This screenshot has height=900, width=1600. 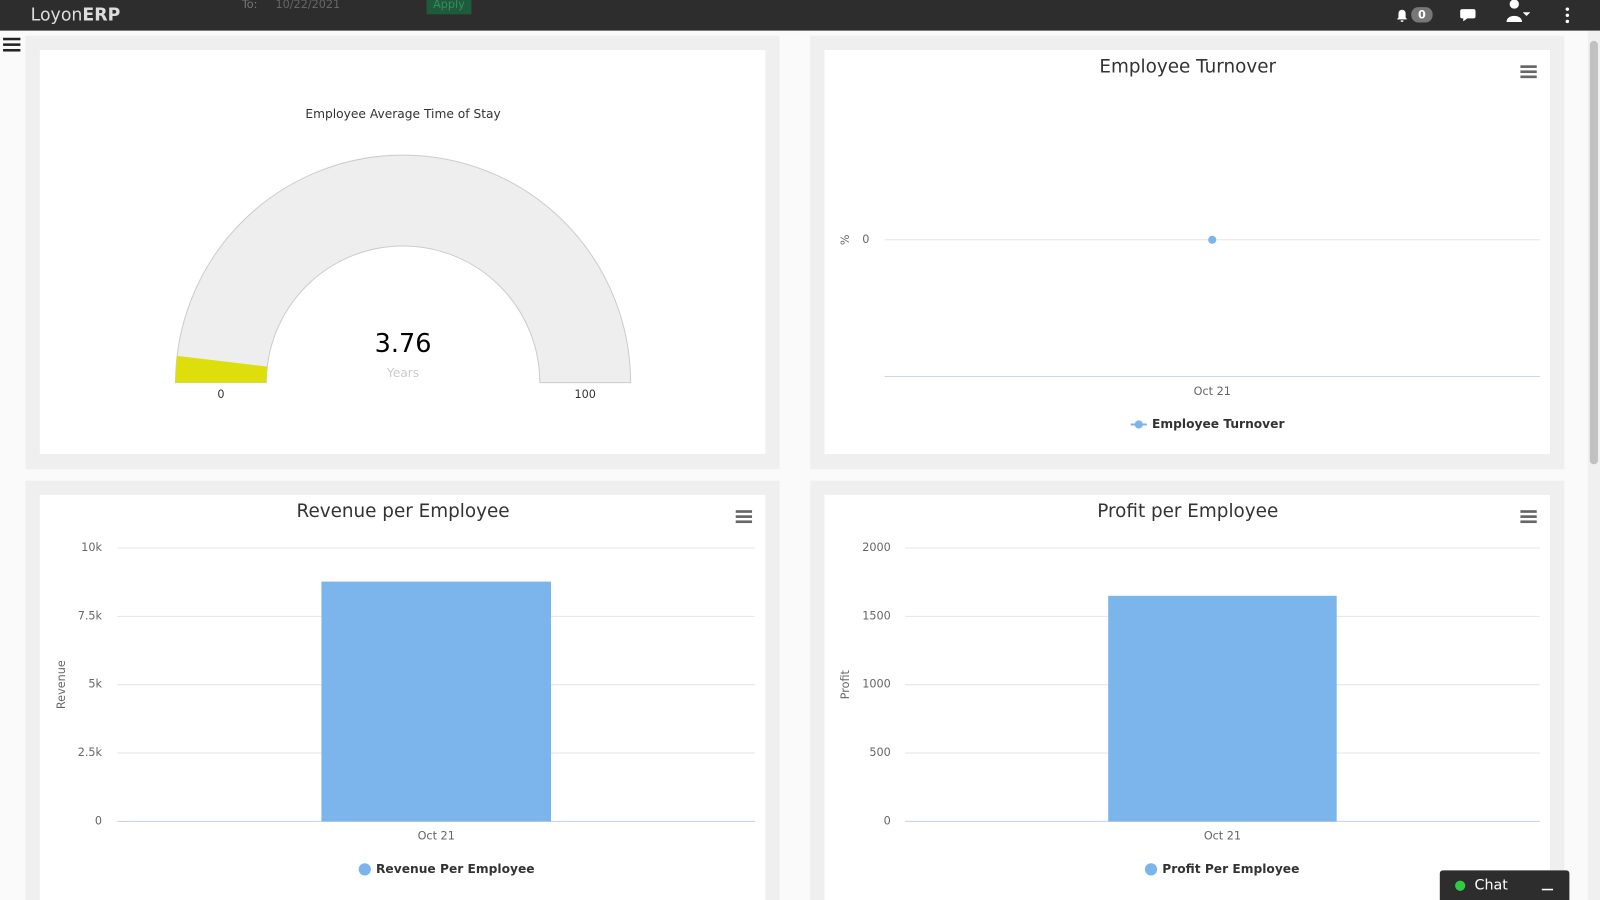 I want to click on legend-label: Revenue Per Employee, so click(x=455, y=869).